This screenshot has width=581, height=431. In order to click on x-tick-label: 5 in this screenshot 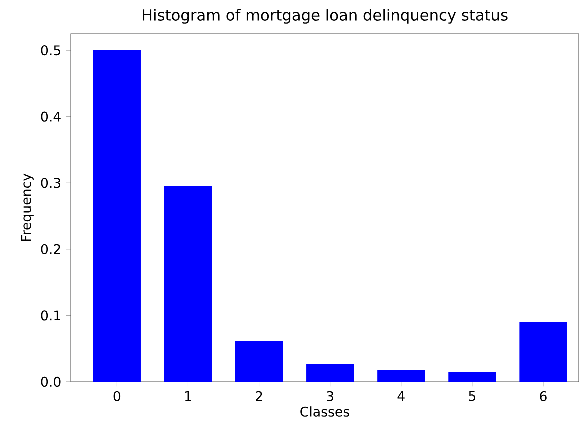, I will do `click(472, 396)`.